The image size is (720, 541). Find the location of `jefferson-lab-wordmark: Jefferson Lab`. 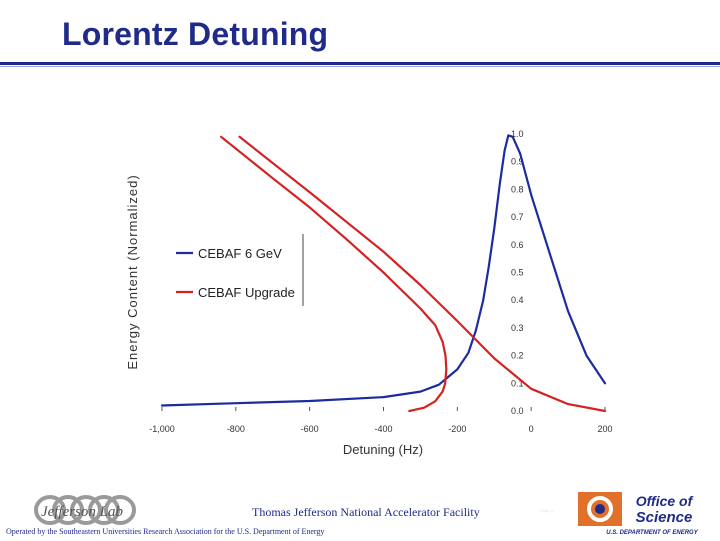

jefferson-lab-wordmark: Jefferson Lab is located at coordinates (82, 512).